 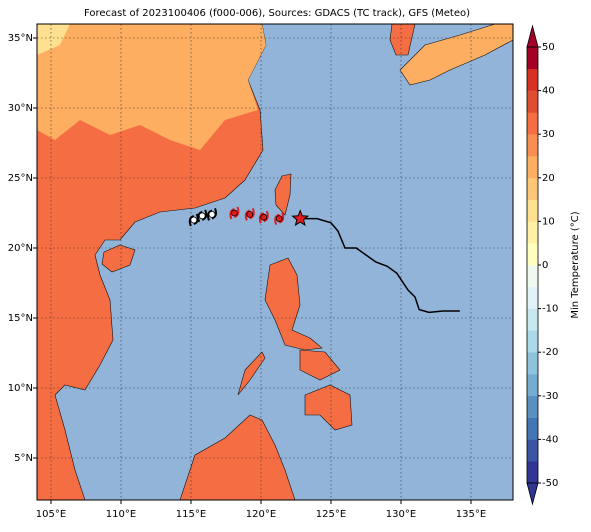 I want to click on taiwan, so click(x=283, y=194).